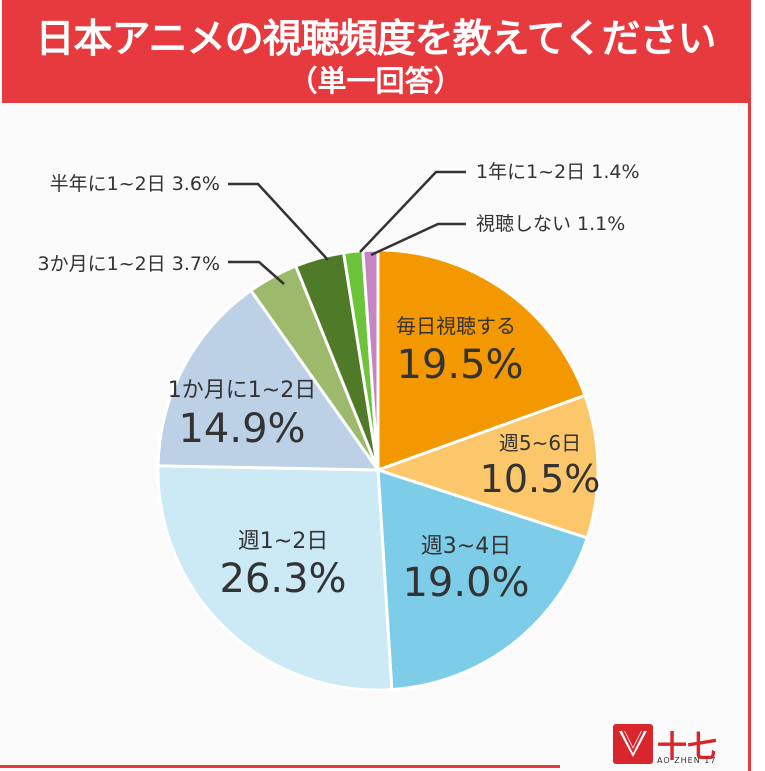 Image resolution: width=765 pixels, height=771 pixels. Describe the element at coordinates (558, 172) in the screenshot. I see `callout-label-8: 1年に1~2日 1.4%` at that location.